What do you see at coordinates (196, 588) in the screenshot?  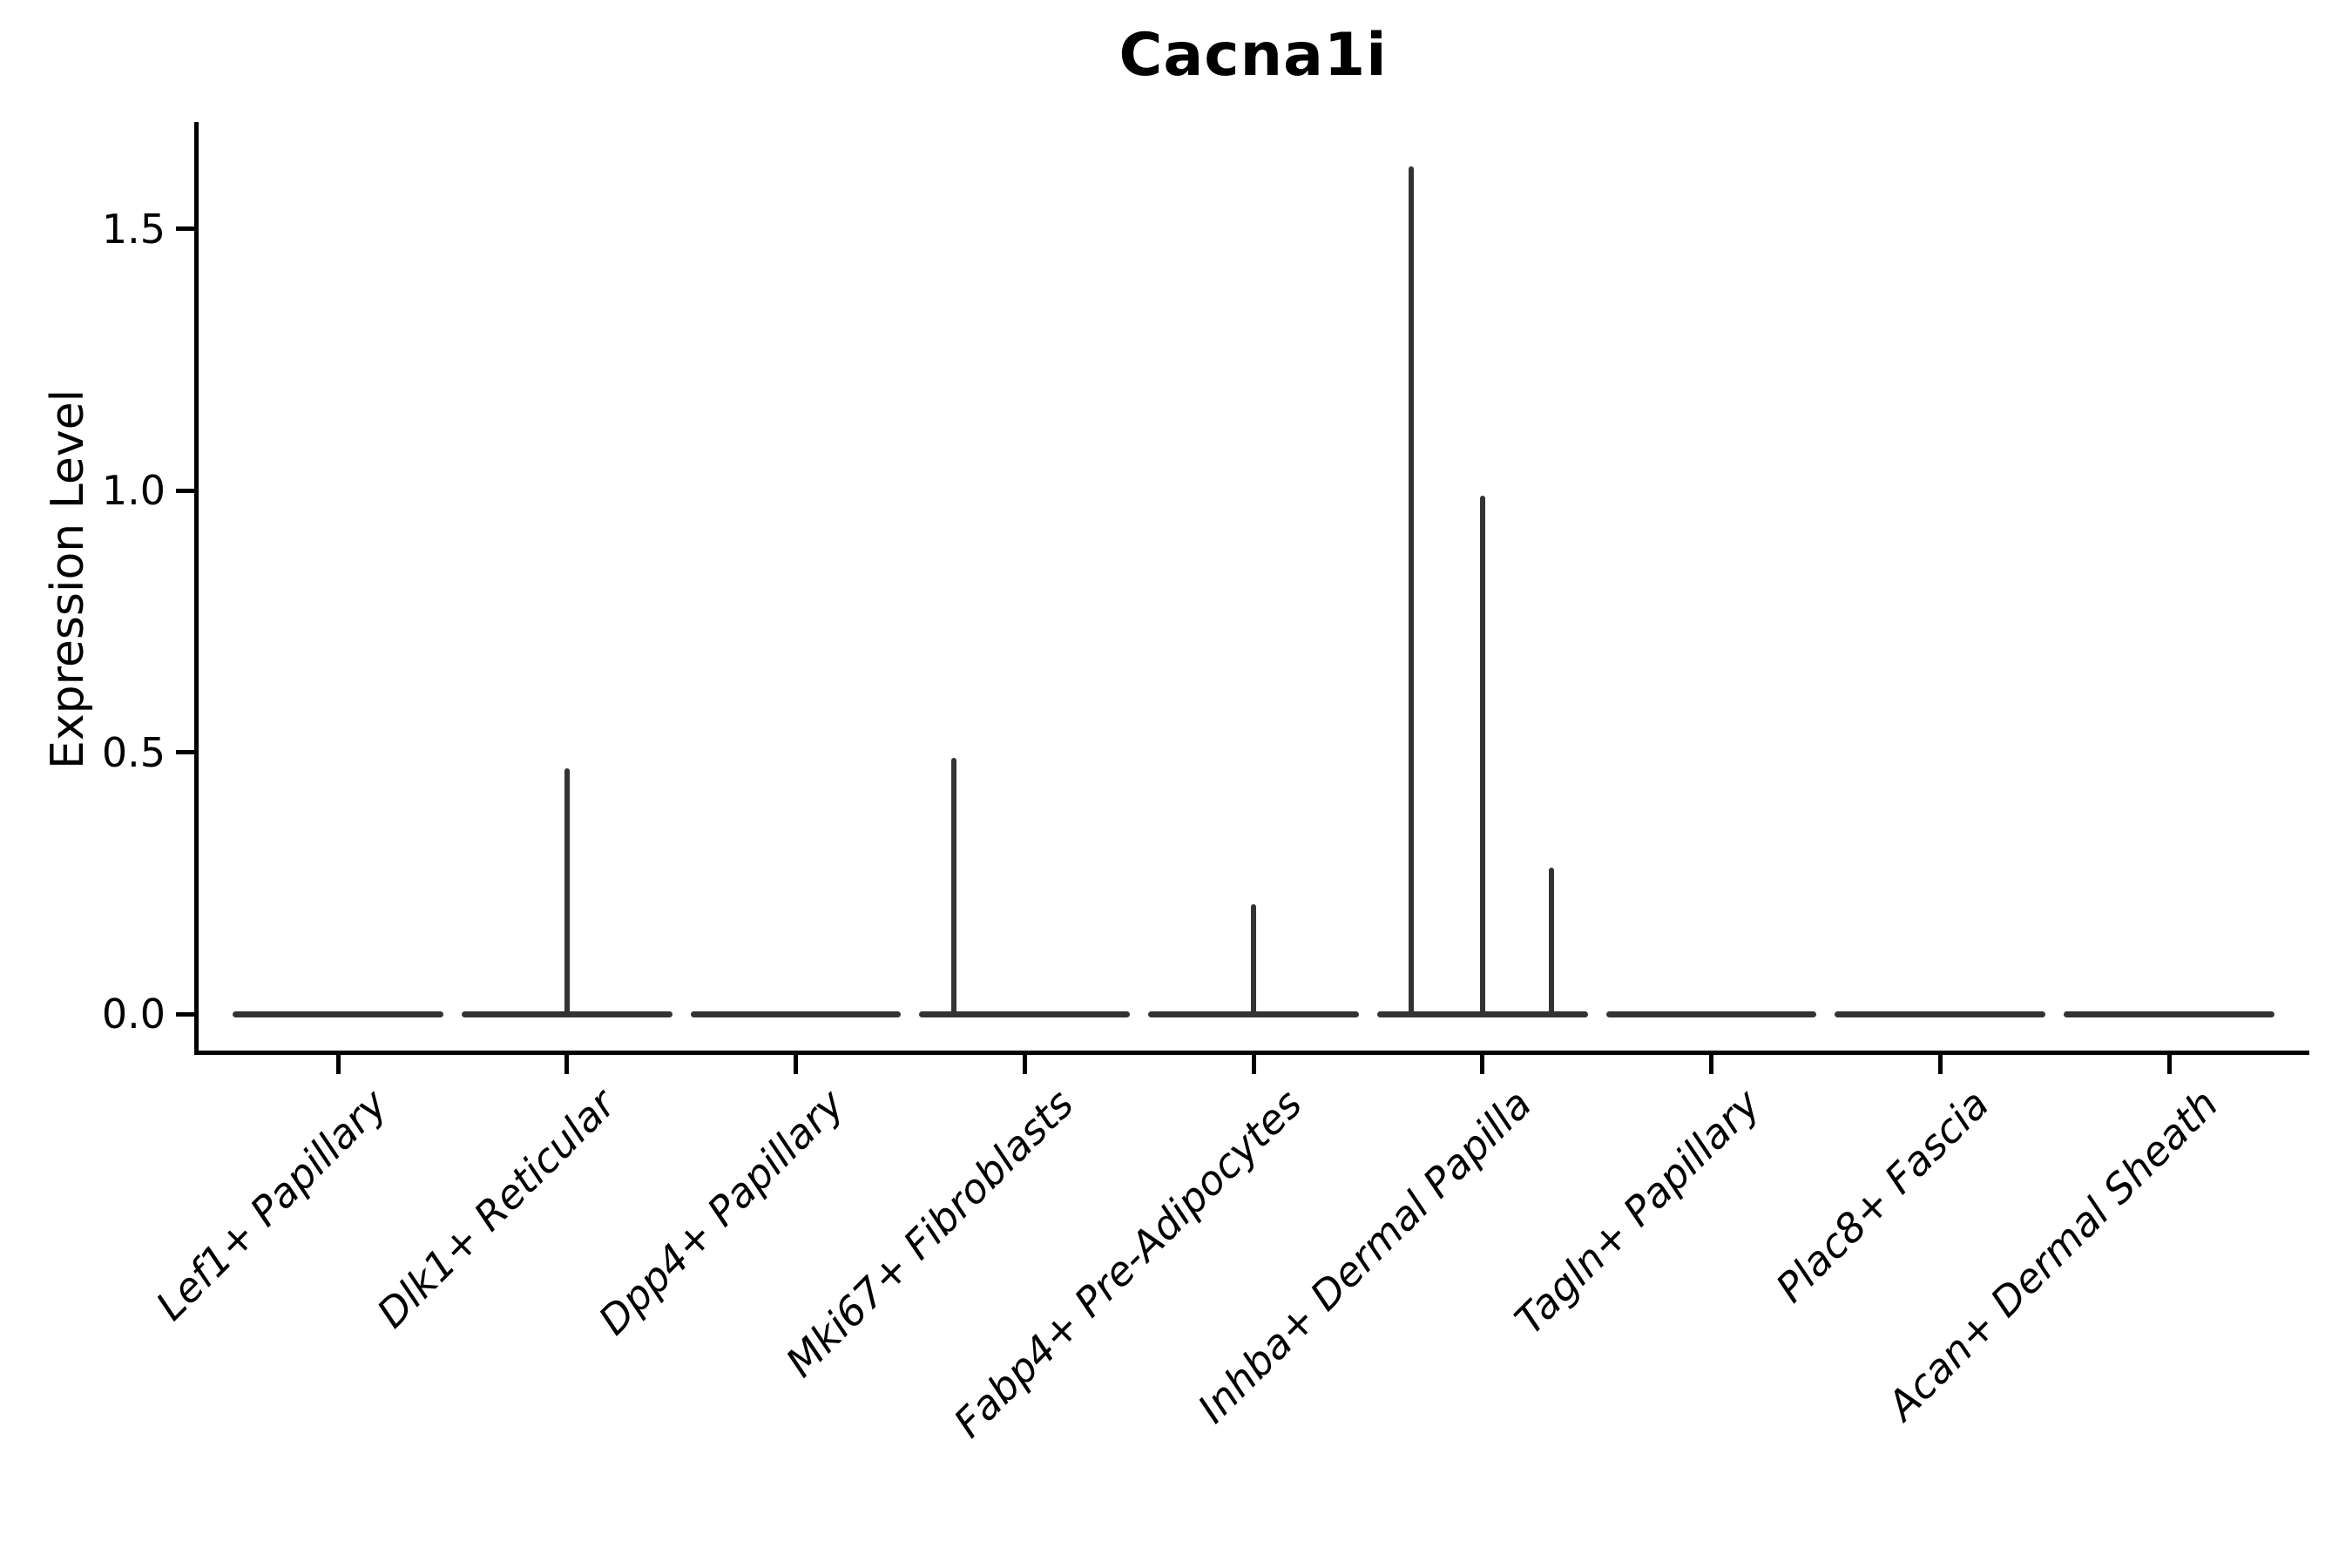 I see `y-axis-spine` at bounding box center [196, 588].